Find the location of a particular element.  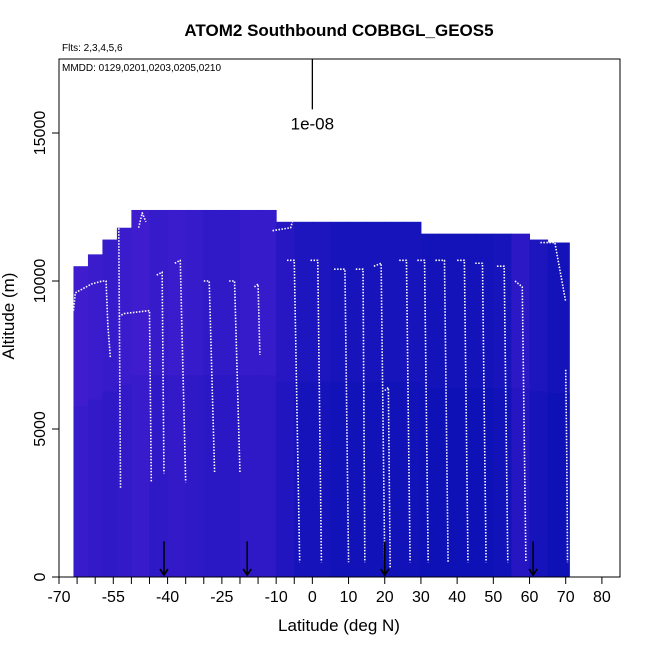

x-tick-label: 0 is located at coordinates (312, 597).